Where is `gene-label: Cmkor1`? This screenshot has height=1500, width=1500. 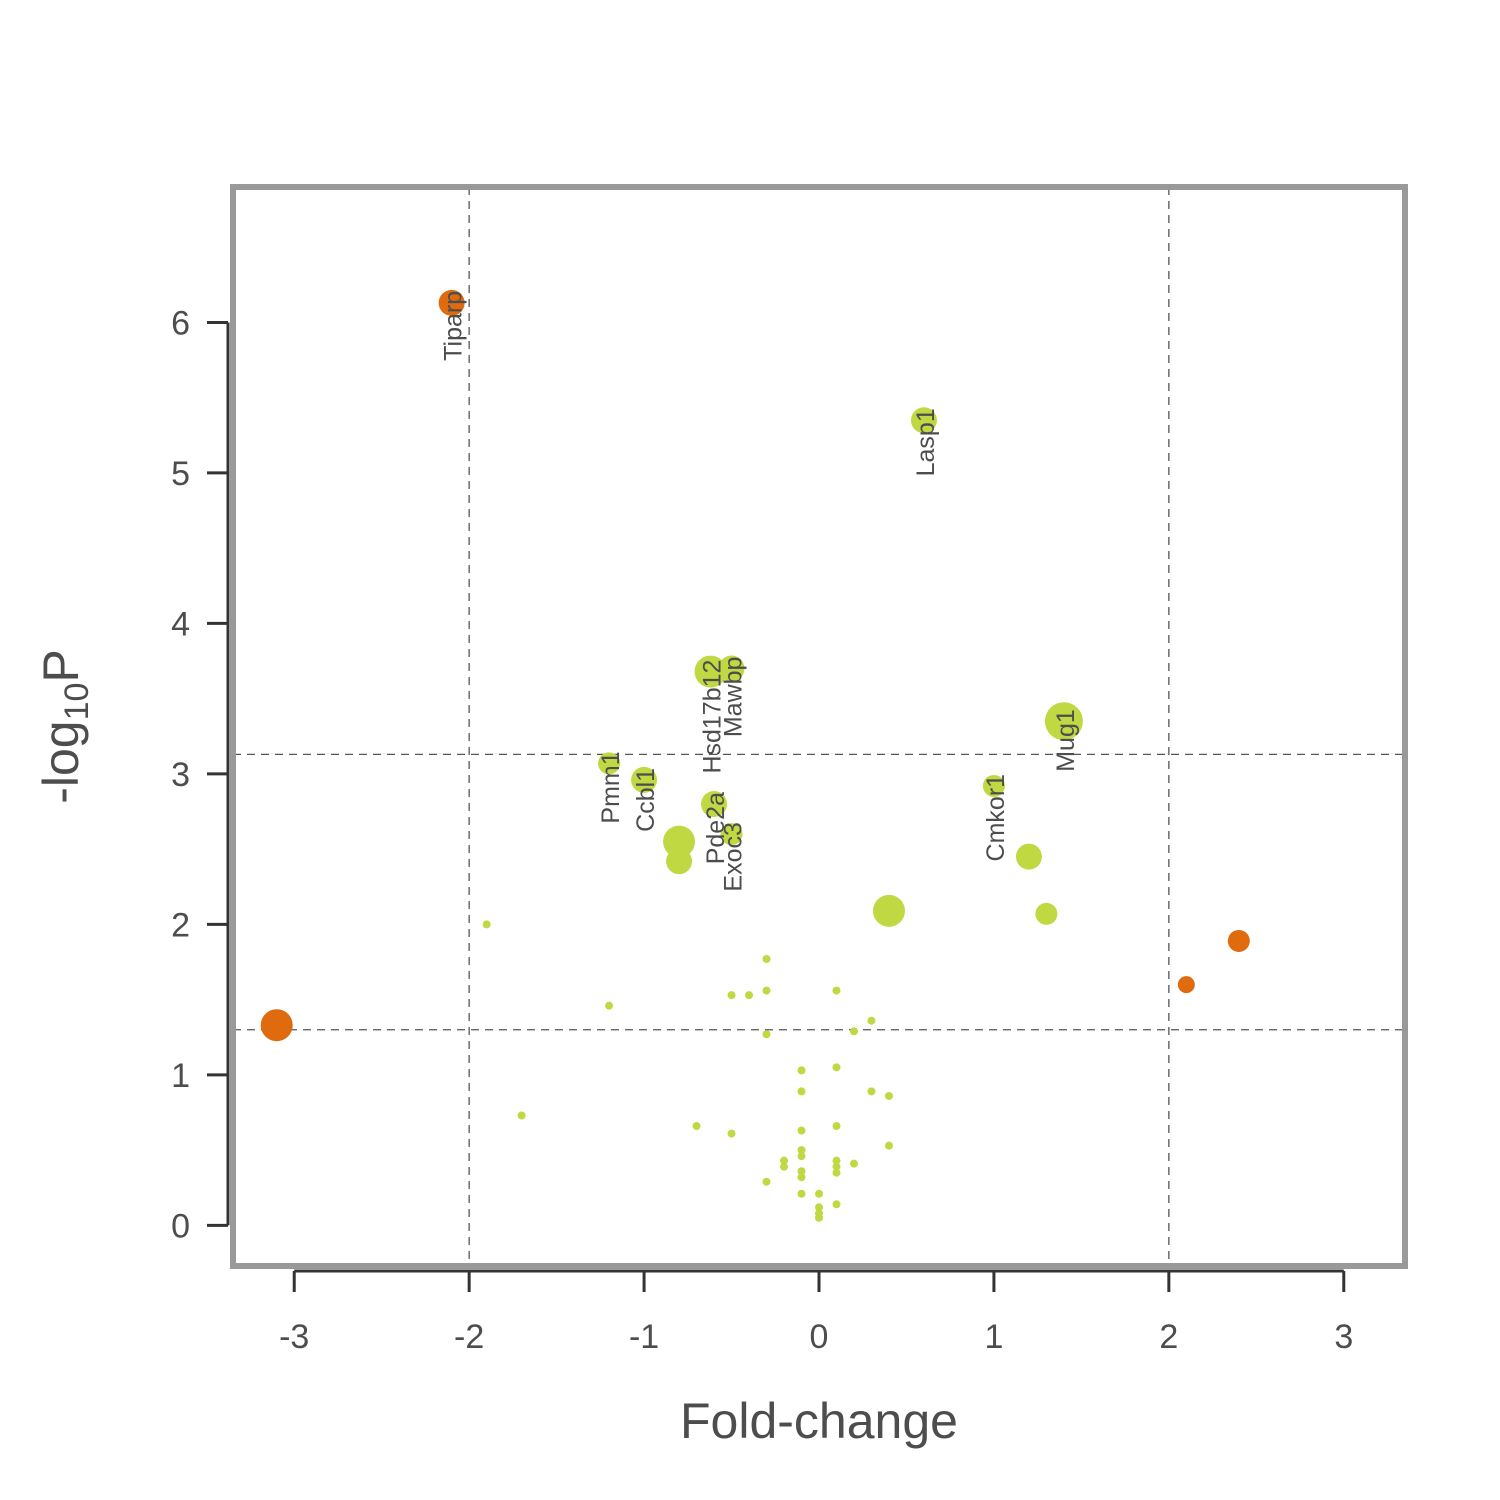
gene-label: Cmkor1 is located at coordinates (996, 818).